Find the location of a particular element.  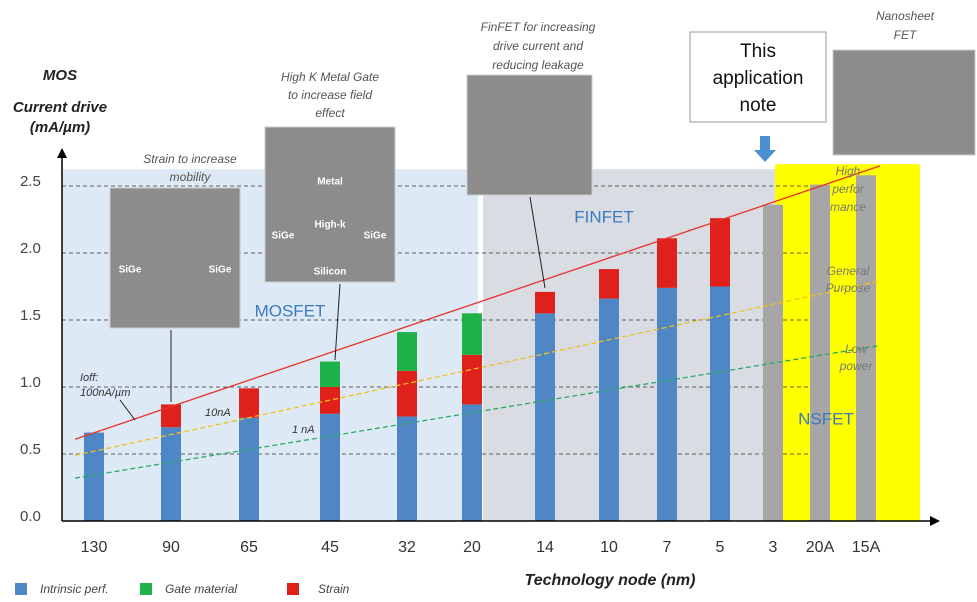

y-tick-label: 2.5 is located at coordinates (30, 181).